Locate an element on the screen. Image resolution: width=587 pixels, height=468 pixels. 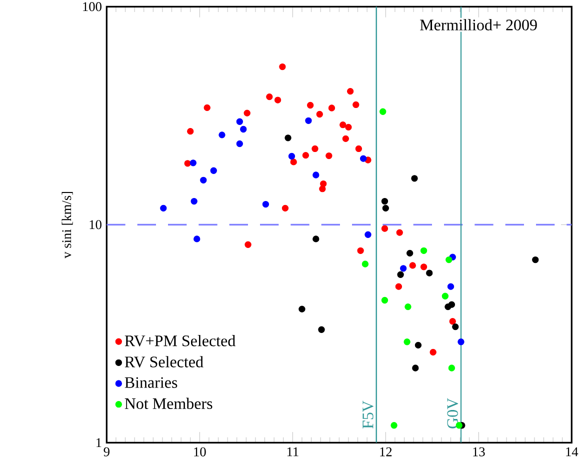
ref-line-label: G0V is located at coordinates (452, 413).